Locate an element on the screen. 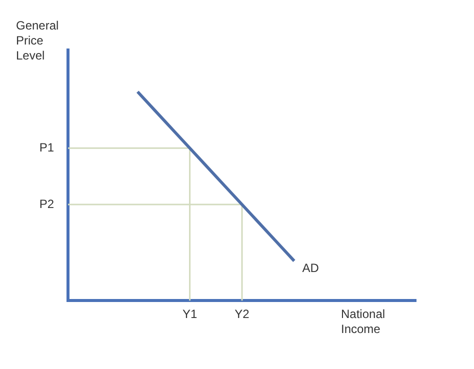 This screenshot has width=474, height=369. y-axis-title: General Price Level is located at coordinates (37, 40).